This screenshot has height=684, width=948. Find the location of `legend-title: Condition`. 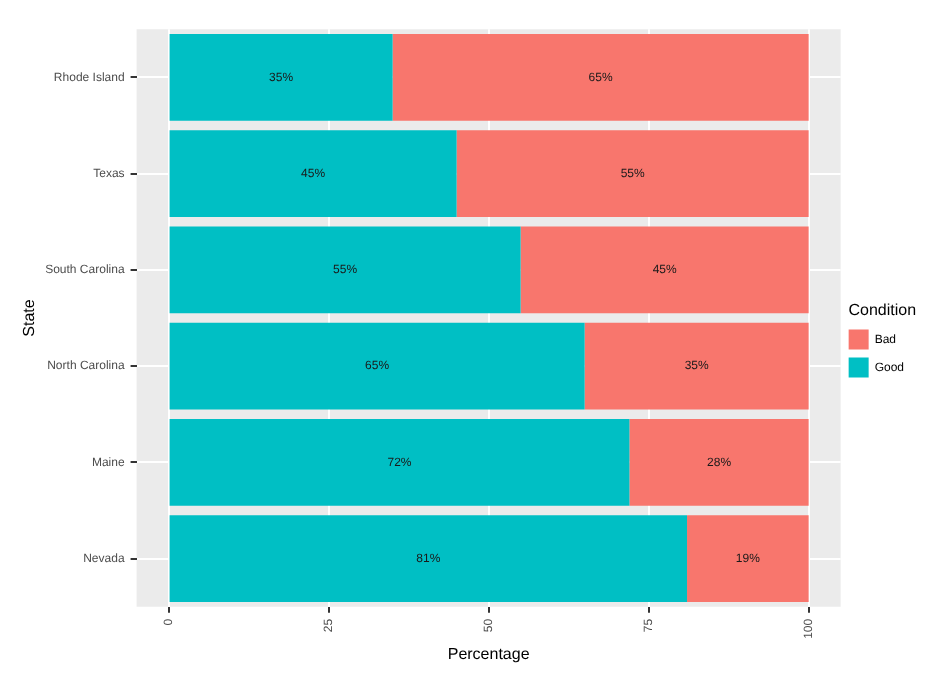

legend-title: Condition is located at coordinates (882, 309).